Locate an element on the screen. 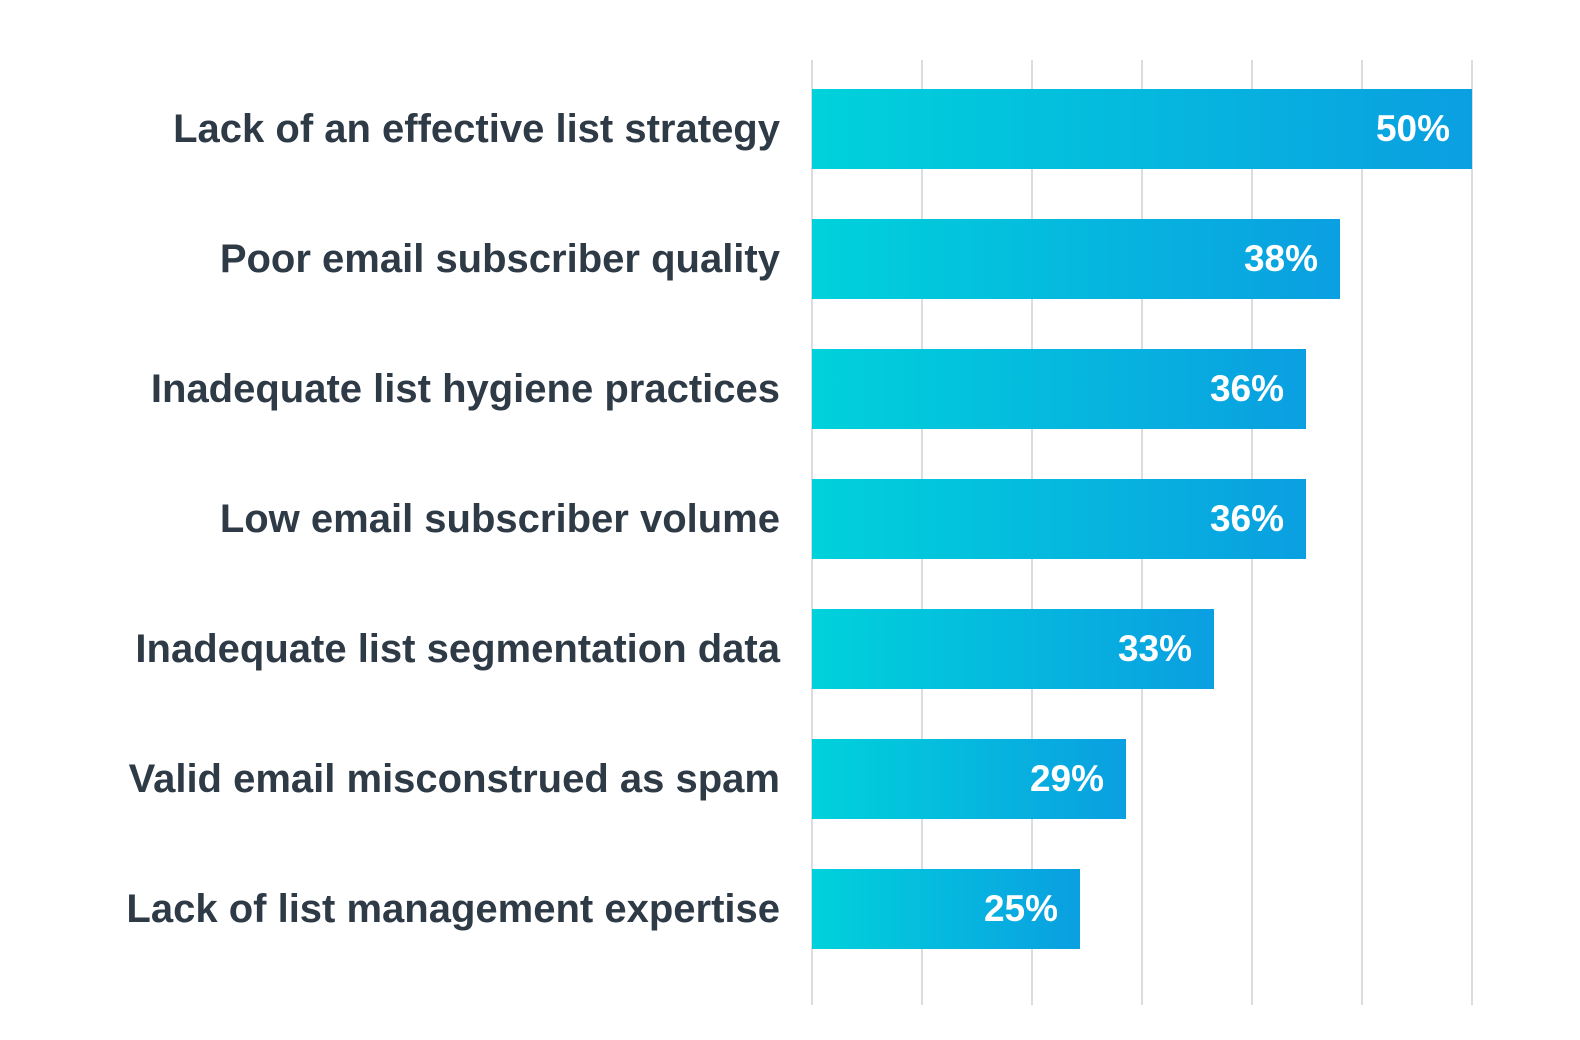  value-label: 33% is located at coordinates (1154, 648).